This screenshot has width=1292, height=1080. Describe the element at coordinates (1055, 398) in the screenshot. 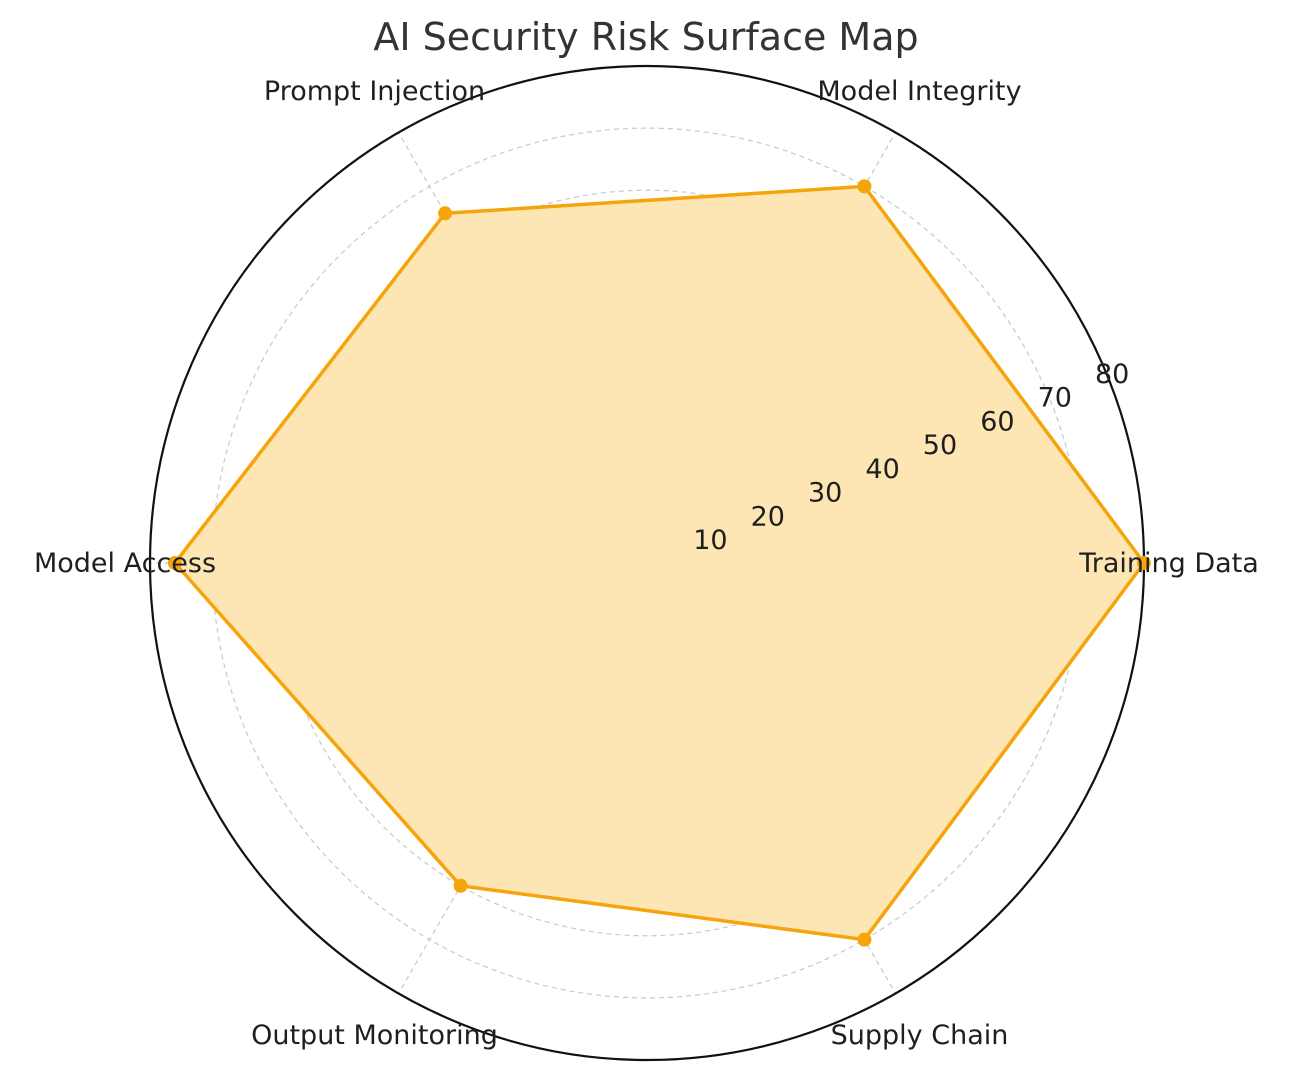

I see `tick-label-70: 70` at that location.